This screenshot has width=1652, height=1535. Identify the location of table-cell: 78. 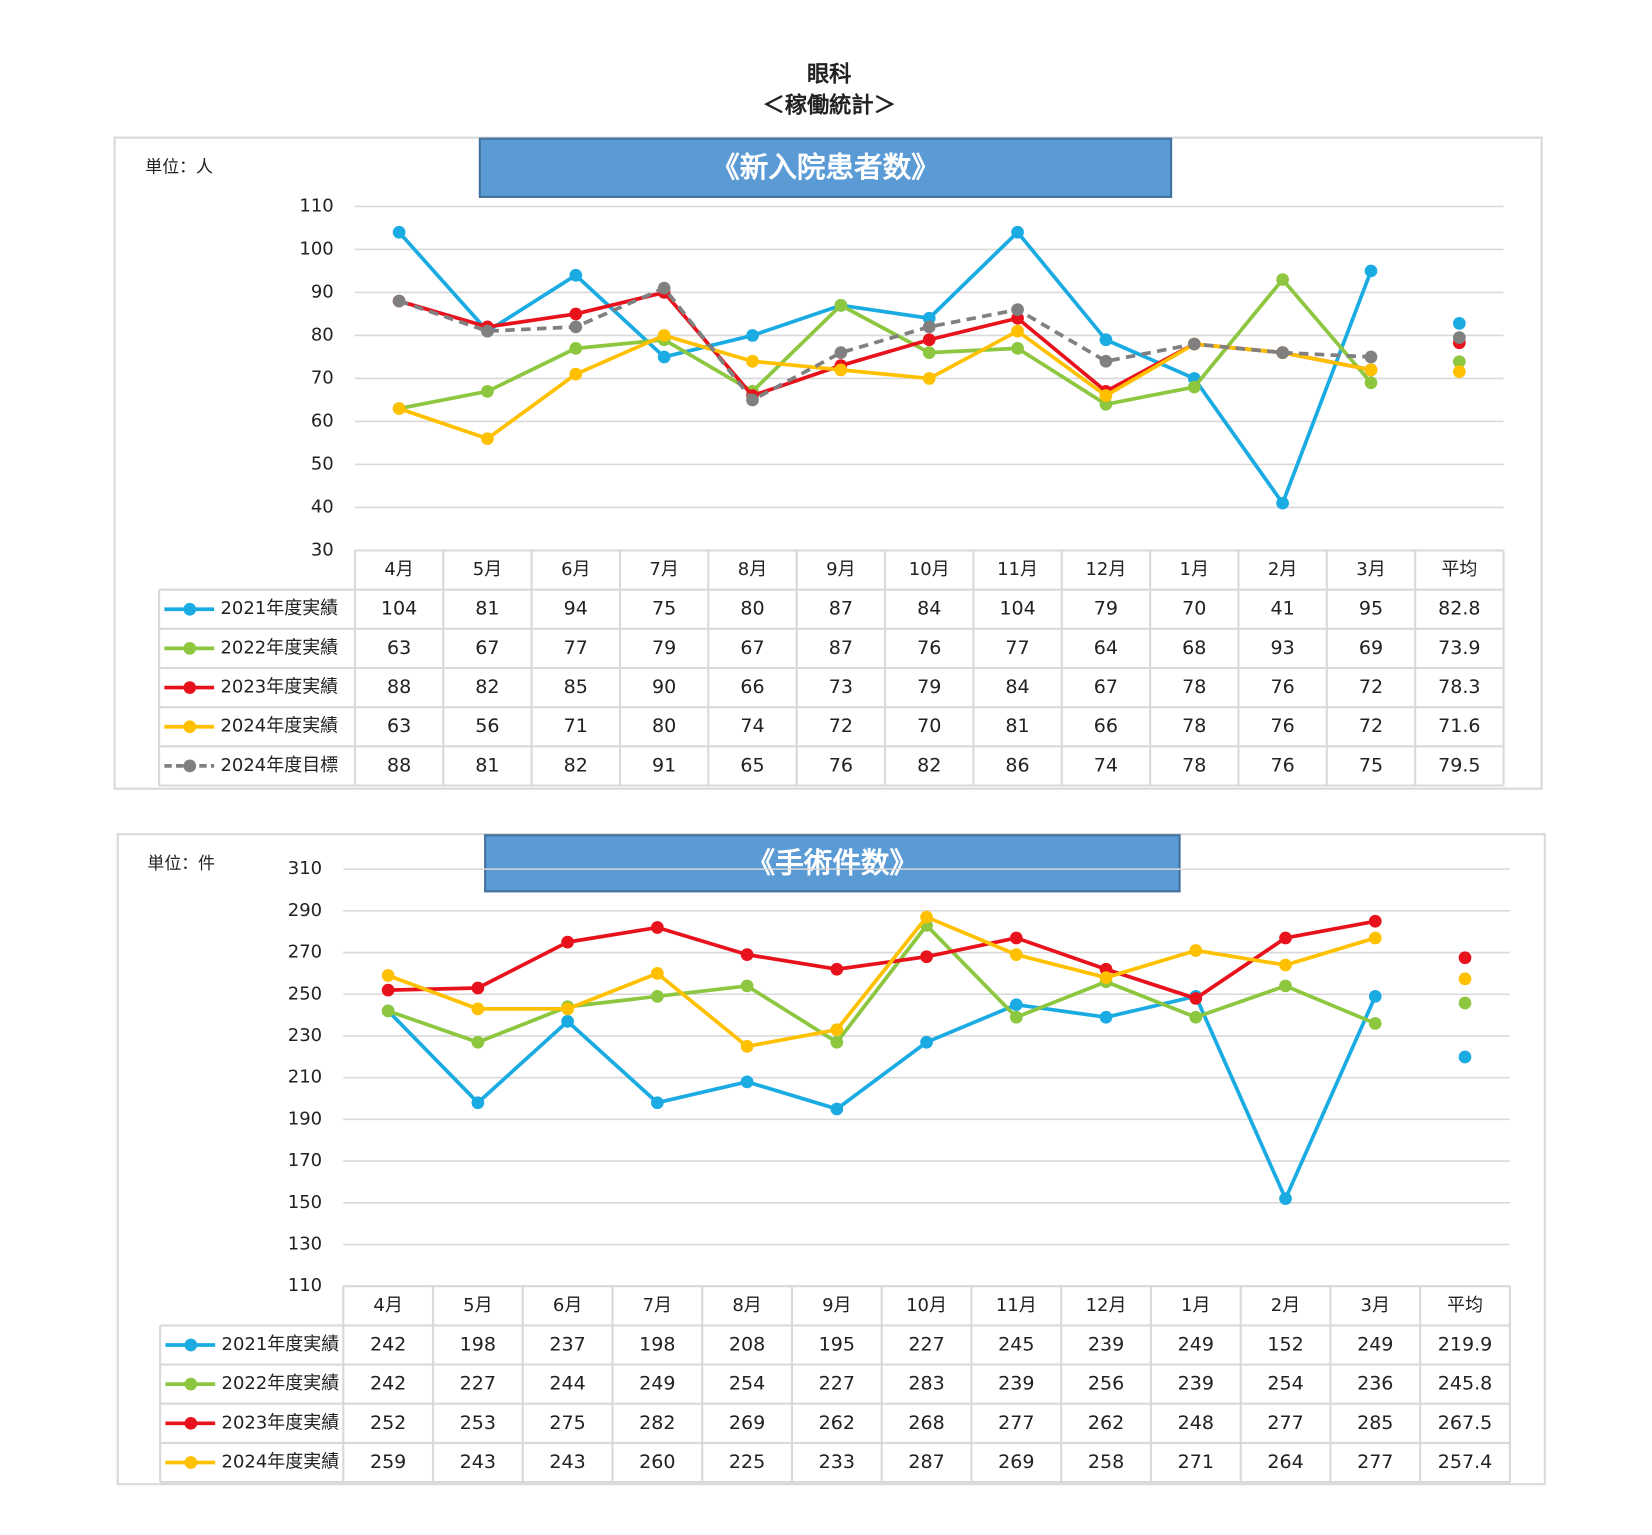
(1194, 687).